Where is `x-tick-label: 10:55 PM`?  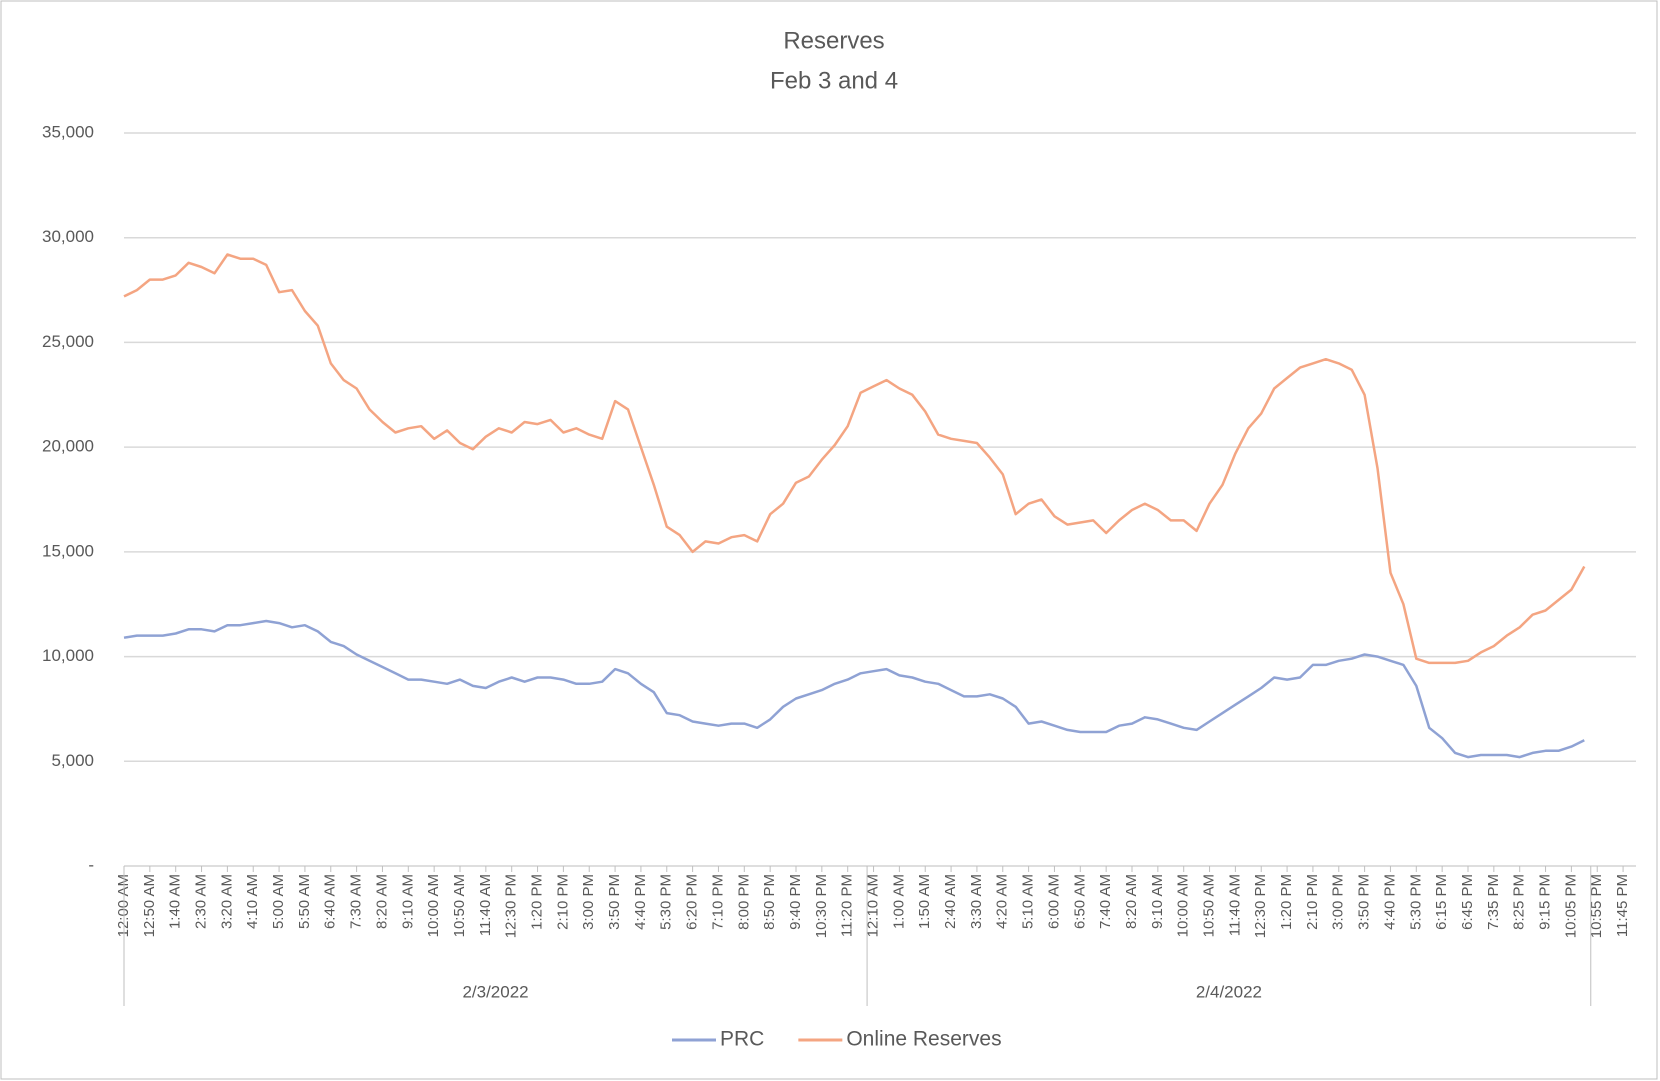 x-tick-label: 10:55 PM is located at coordinates (1596, 906).